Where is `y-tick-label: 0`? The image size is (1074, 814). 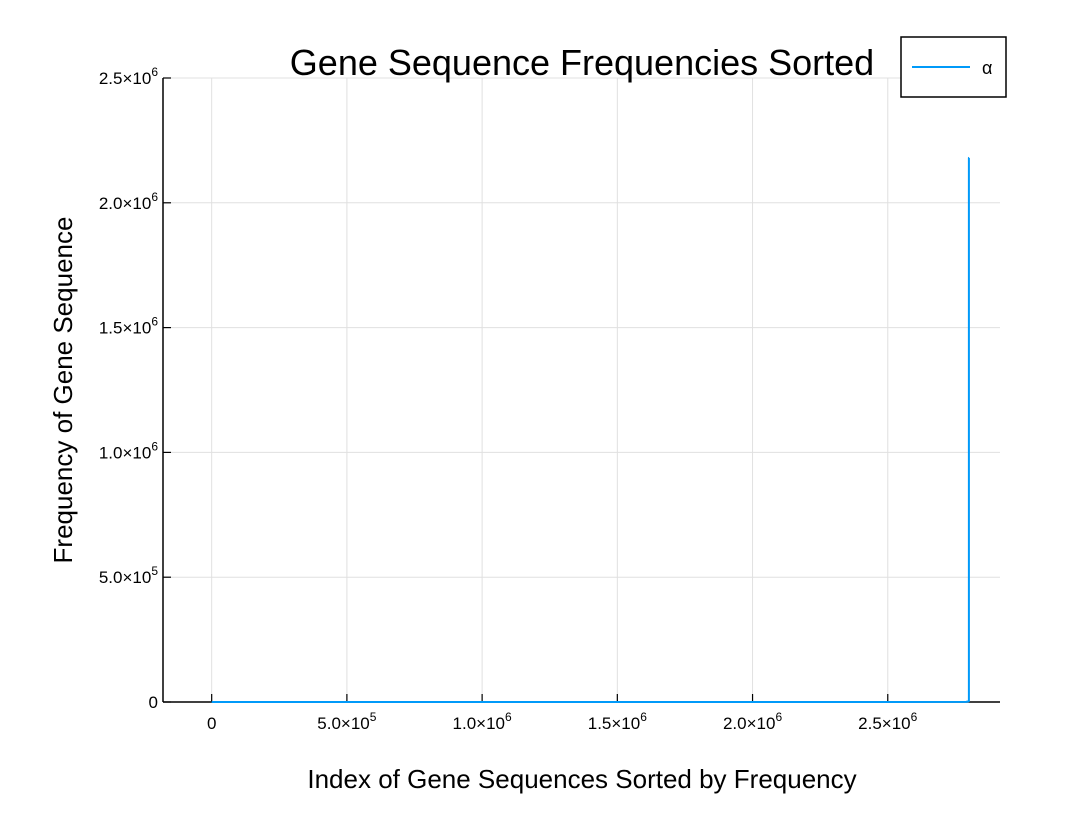 y-tick-label: 0 is located at coordinates (153, 702).